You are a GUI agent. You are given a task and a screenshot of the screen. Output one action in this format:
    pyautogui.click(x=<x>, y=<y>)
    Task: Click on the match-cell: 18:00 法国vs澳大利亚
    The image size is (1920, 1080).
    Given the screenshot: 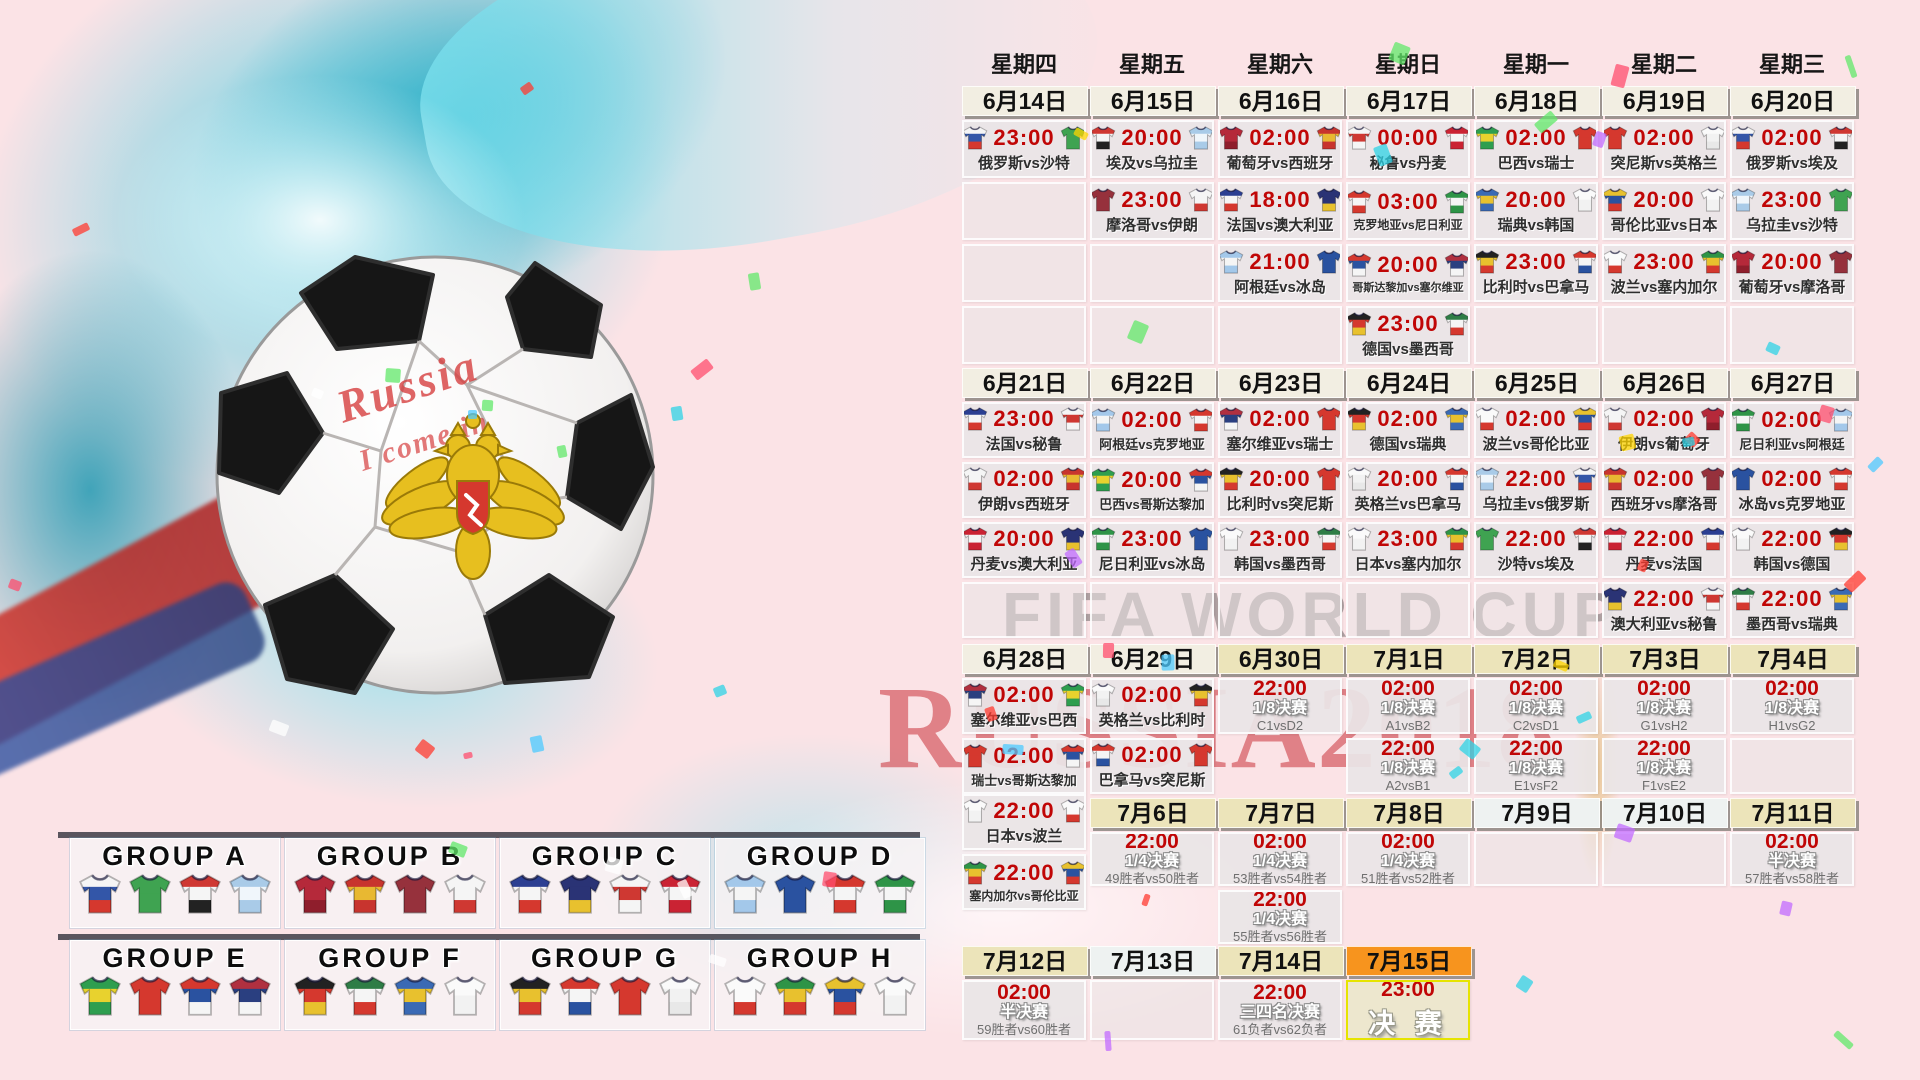 What is the action you would take?
    pyautogui.click(x=1280, y=211)
    